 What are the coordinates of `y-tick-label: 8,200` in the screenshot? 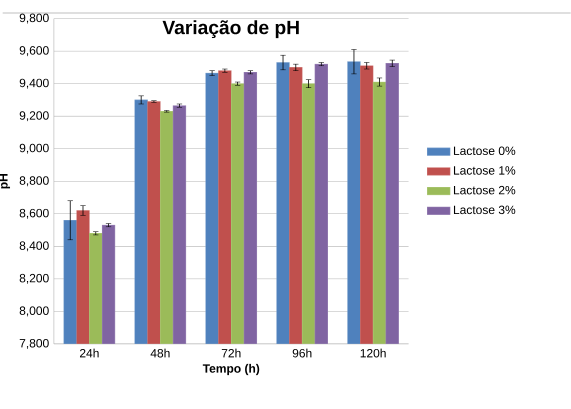 It's located at (34, 279).